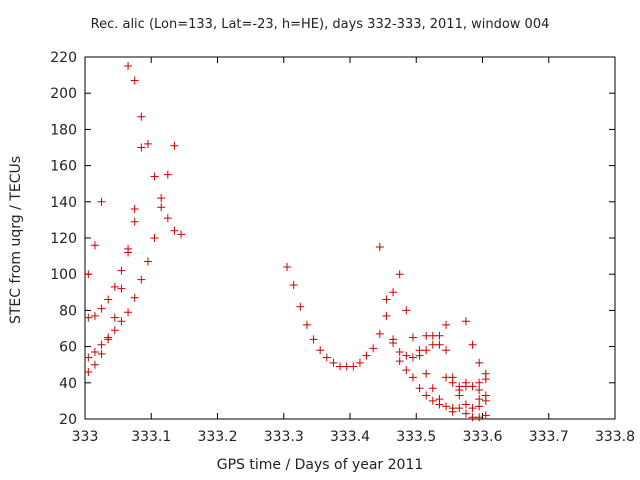  Describe the element at coordinates (320, 465) in the screenshot. I see `x-axis-label: GPS time / Days of year 2011` at that location.